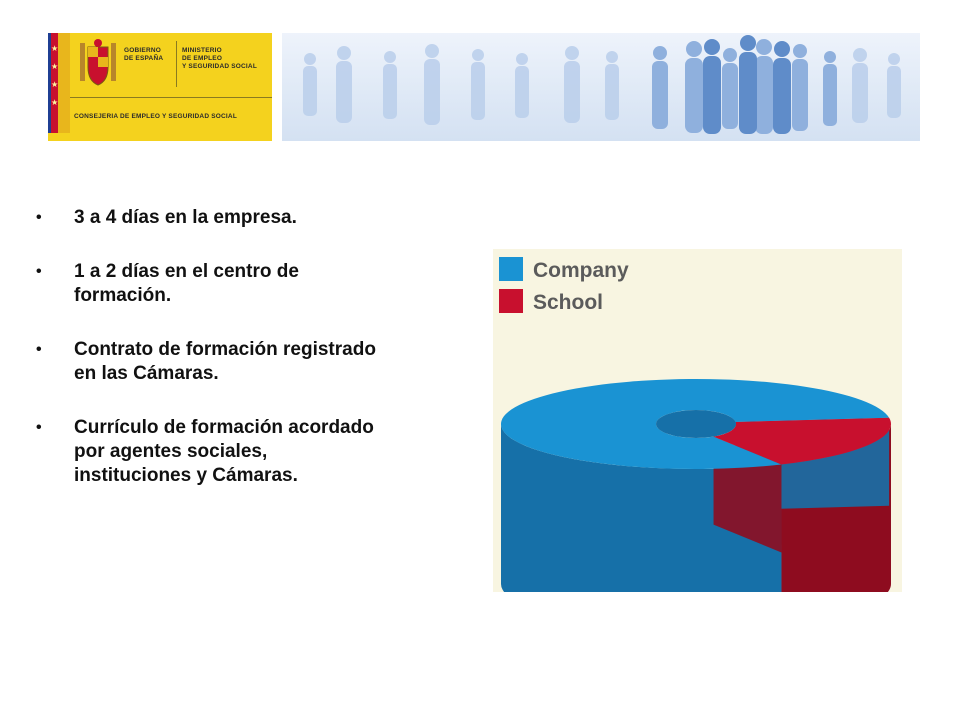 Image resolution: width=960 pixels, height=720 pixels. What do you see at coordinates (641, 508) in the screenshot?
I see `pie-side-company` at bounding box center [641, 508].